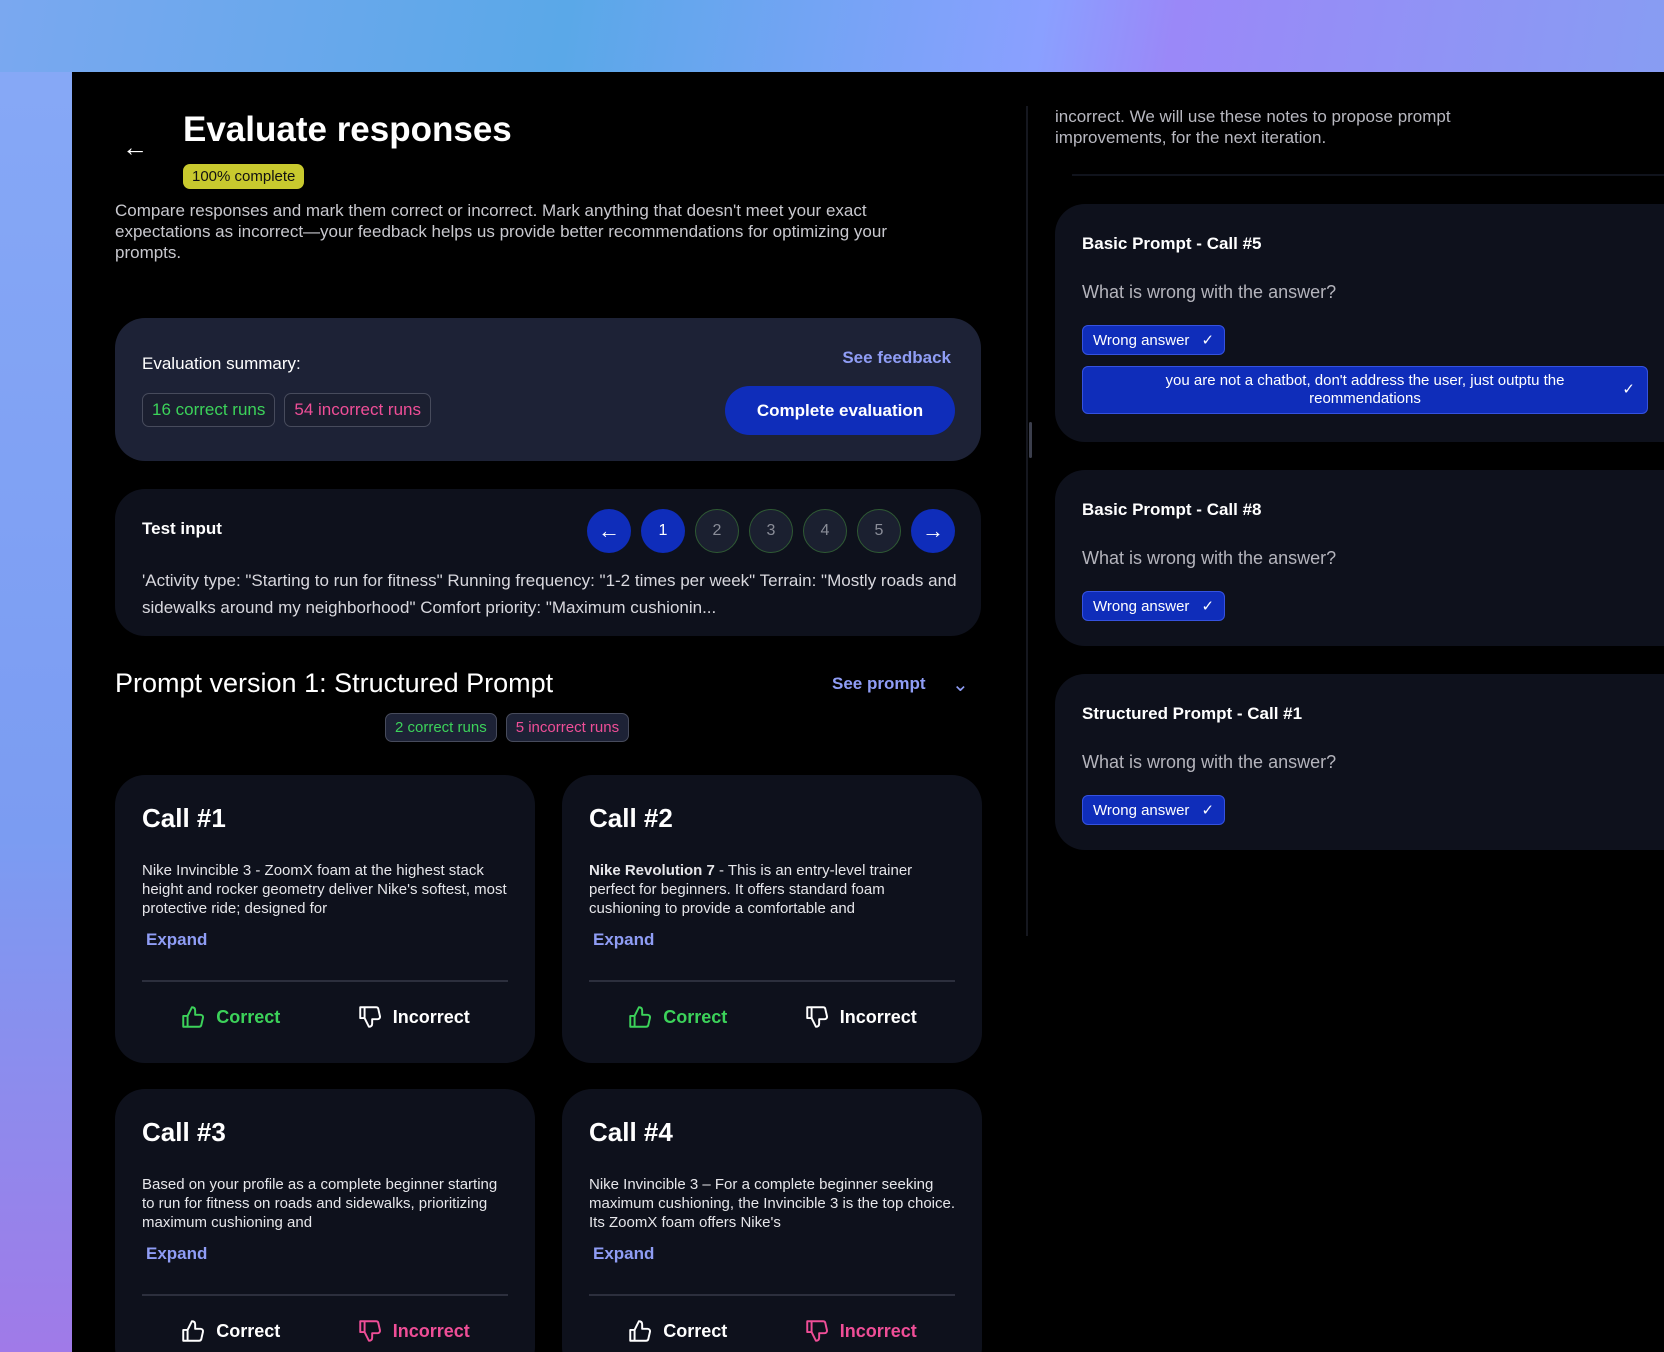 This screenshot has height=1352, width=1664. What do you see at coordinates (209, 410) in the screenshot?
I see `correct-runs-badge: 16 correct runs` at bounding box center [209, 410].